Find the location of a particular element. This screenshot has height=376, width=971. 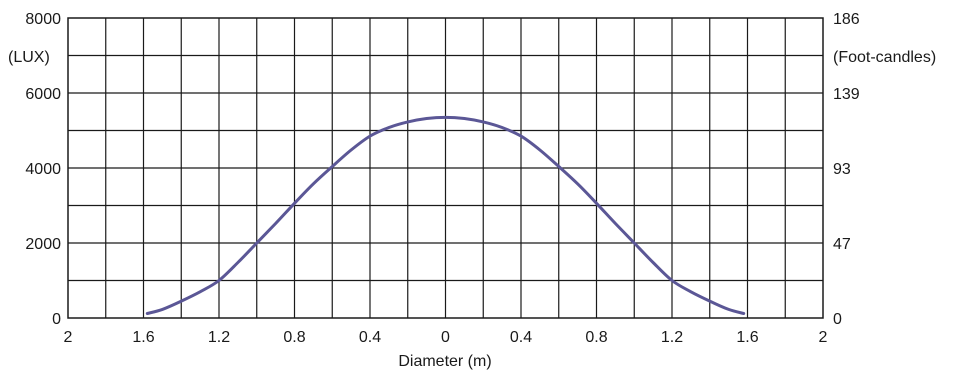

y-axis-left: 0 2000 4000 6000 8000 is located at coordinates (43, 169).